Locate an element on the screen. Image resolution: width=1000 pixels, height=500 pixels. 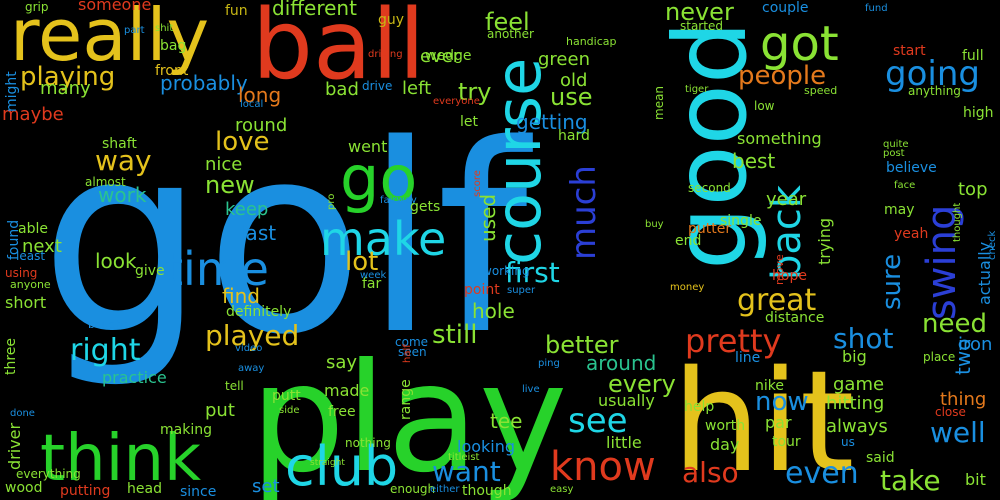
cloud-word: next is located at coordinates (42, 246).